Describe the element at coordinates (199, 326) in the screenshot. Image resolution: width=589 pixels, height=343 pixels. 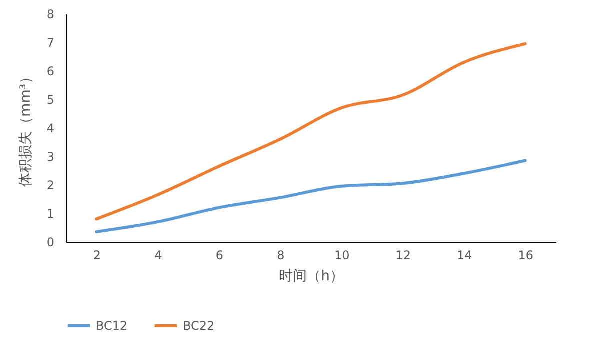
I see `legend-label: BC22` at that location.